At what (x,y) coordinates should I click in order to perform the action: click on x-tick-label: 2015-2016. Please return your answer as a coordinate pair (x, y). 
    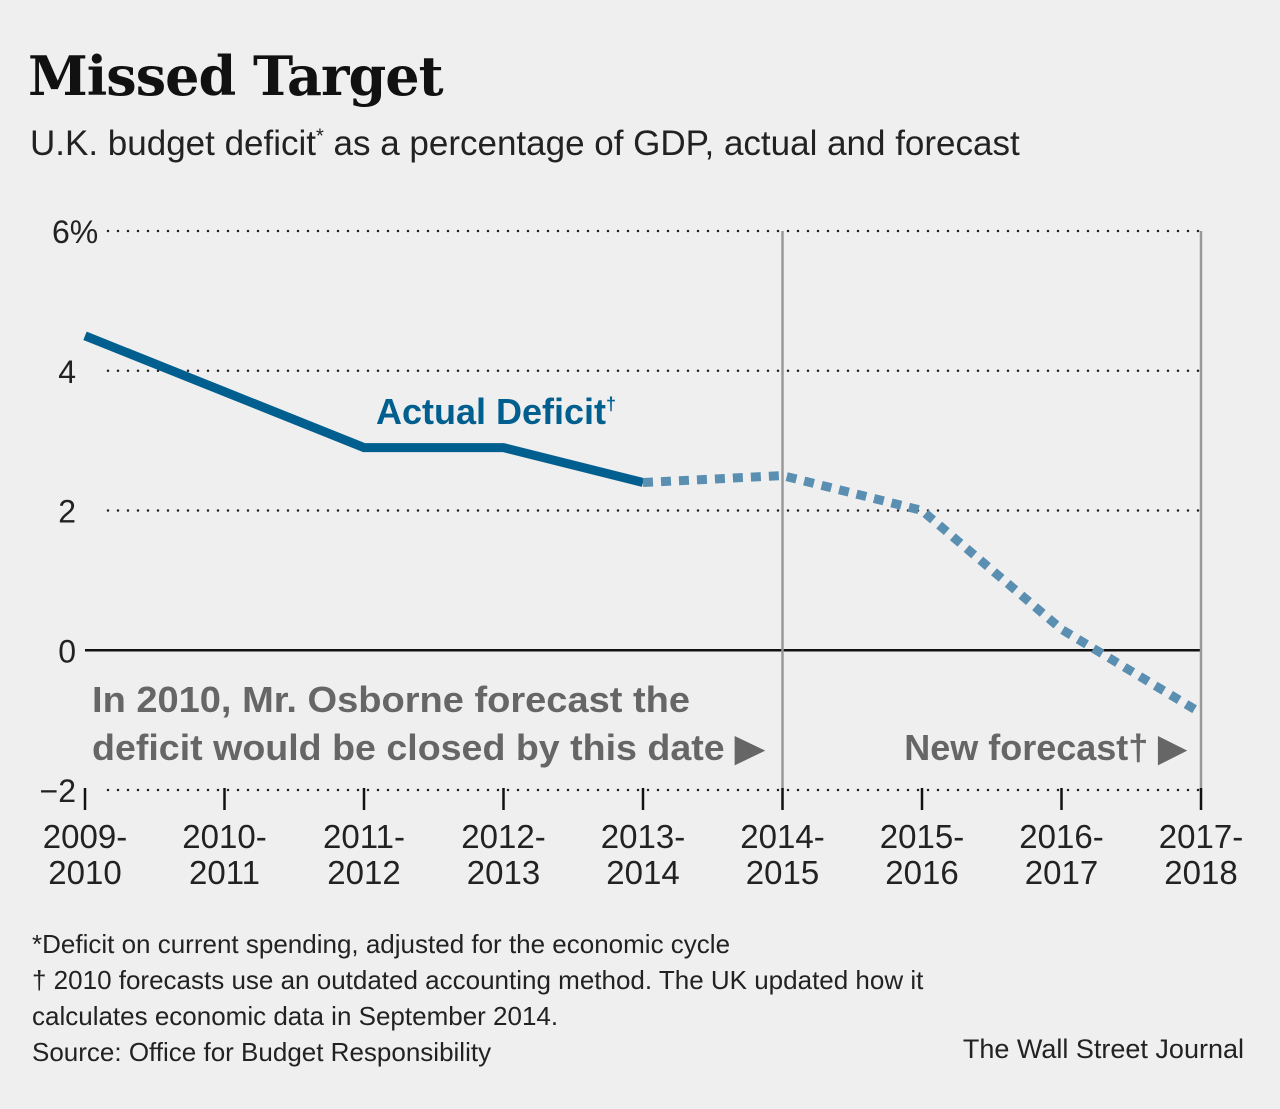
    Looking at the image, I should click on (922, 854).